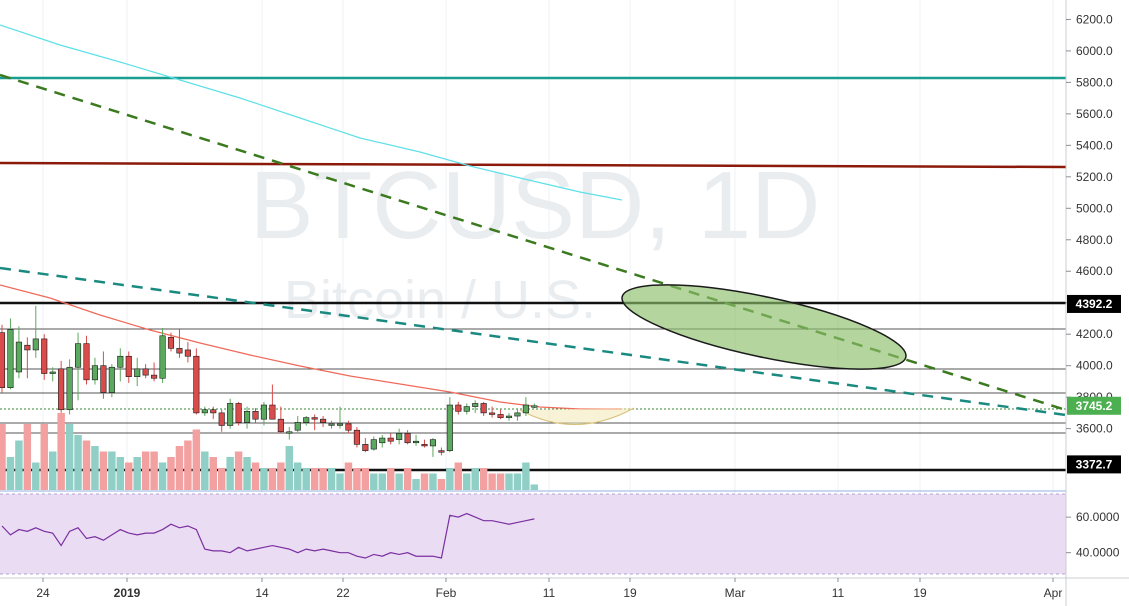  What do you see at coordinates (1094, 240) in the screenshot?
I see `price-tick-label: 4800.0` at bounding box center [1094, 240].